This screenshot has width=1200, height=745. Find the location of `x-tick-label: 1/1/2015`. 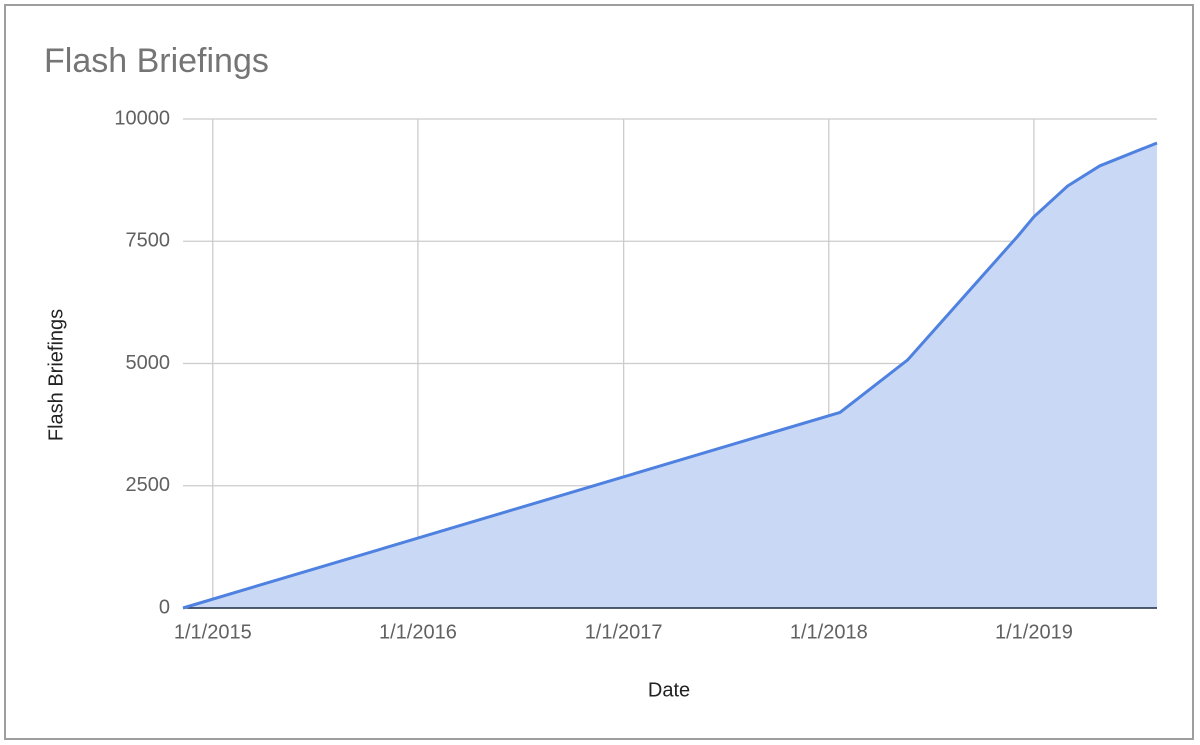

x-tick-label: 1/1/2015 is located at coordinates (213, 632).